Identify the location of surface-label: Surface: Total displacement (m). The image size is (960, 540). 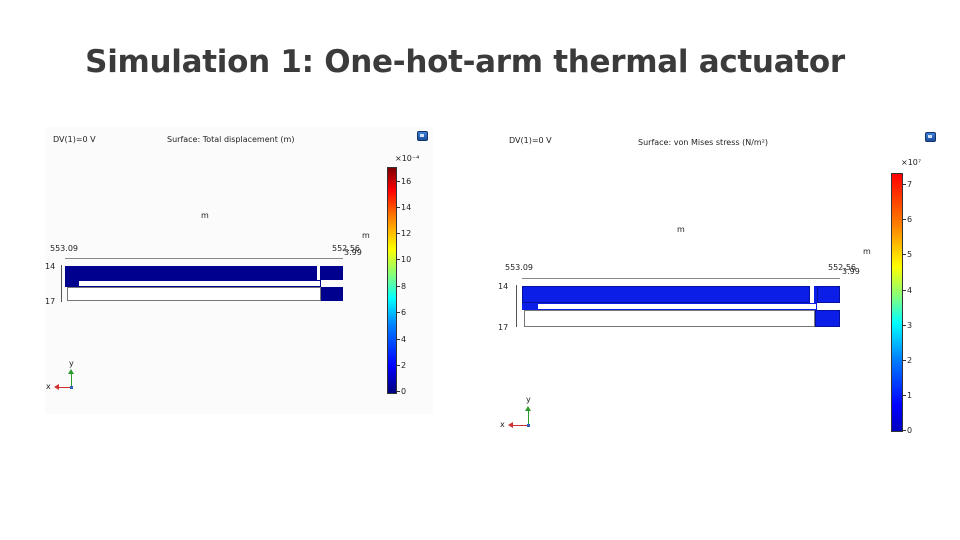
(231, 139).